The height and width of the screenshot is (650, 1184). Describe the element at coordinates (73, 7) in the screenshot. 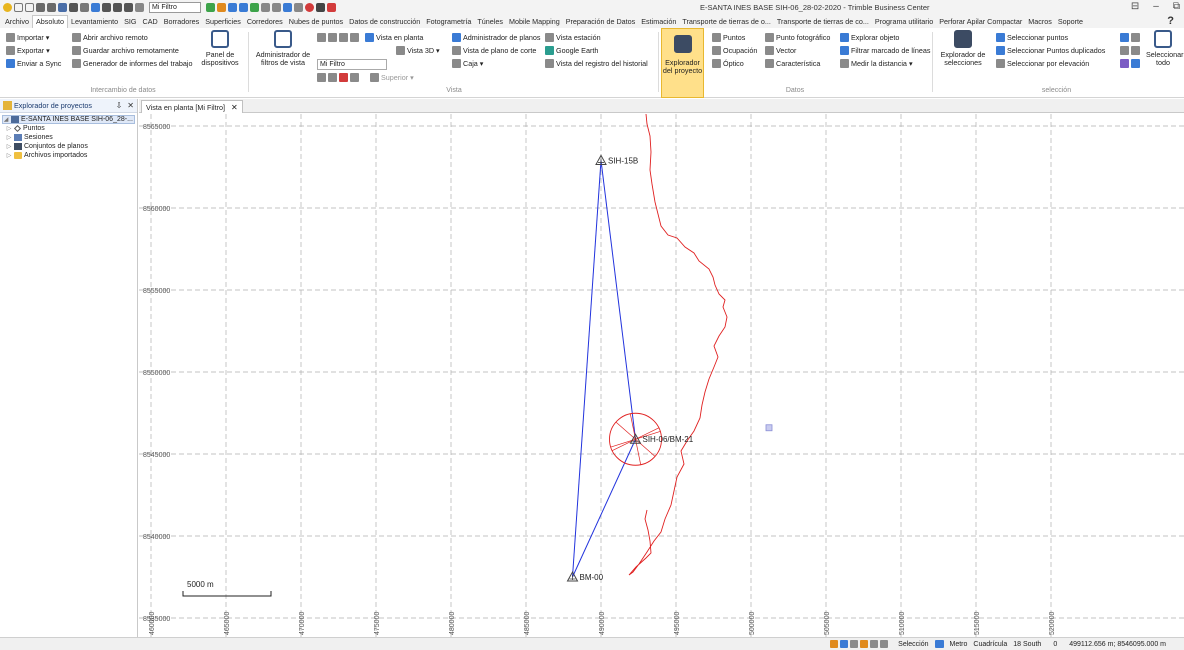

I see `print-icon` at that location.